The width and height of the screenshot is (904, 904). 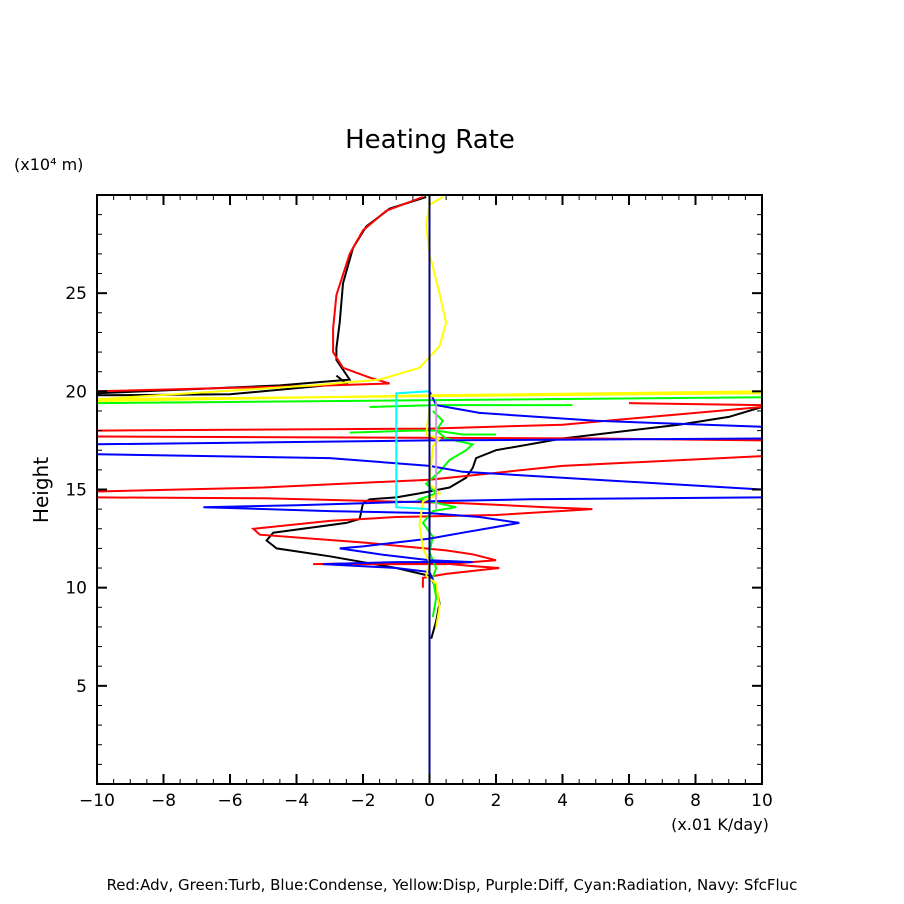 I want to click on y-tick-label: 25, so click(x=76, y=294).